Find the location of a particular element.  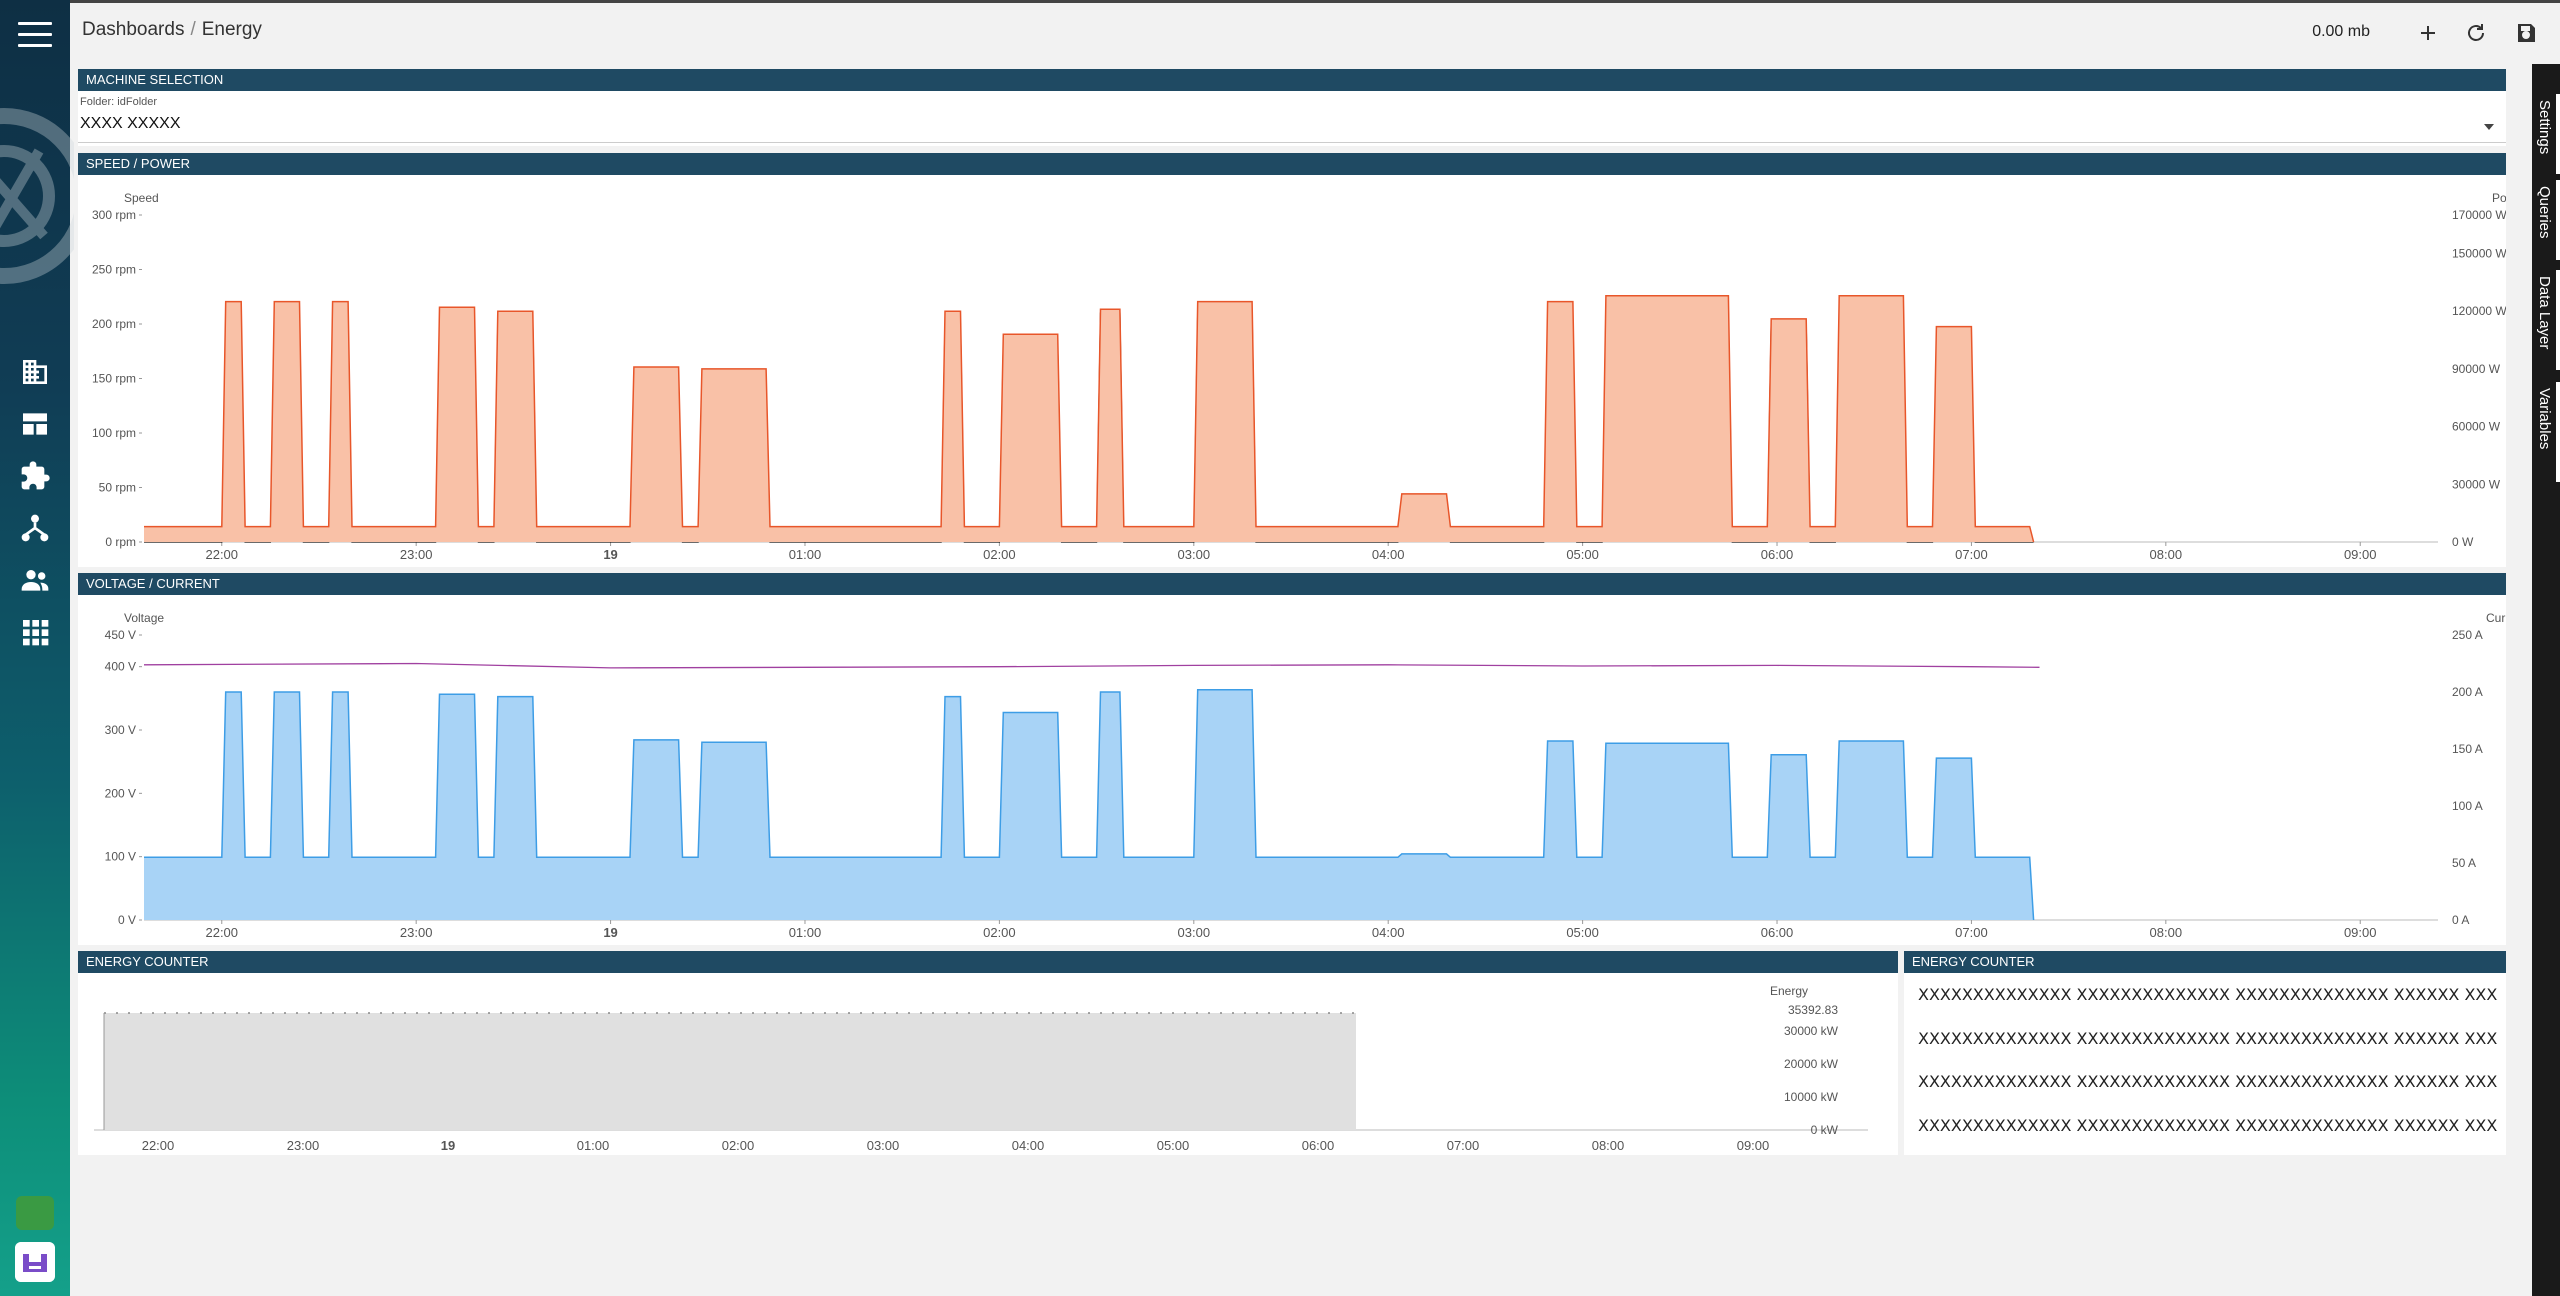

right-axis-label: Power is located at coordinates (2499, 198).